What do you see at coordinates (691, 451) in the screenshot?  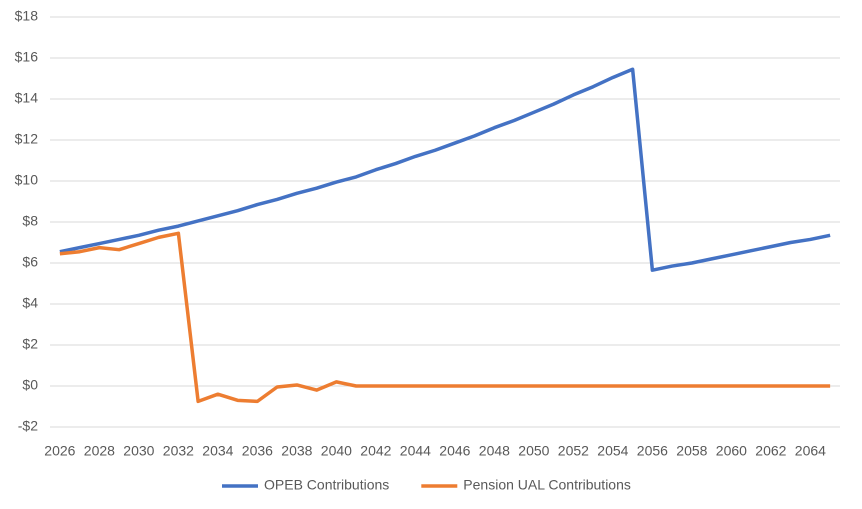 I see `x-tick-label: 2058` at bounding box center [691, 451].